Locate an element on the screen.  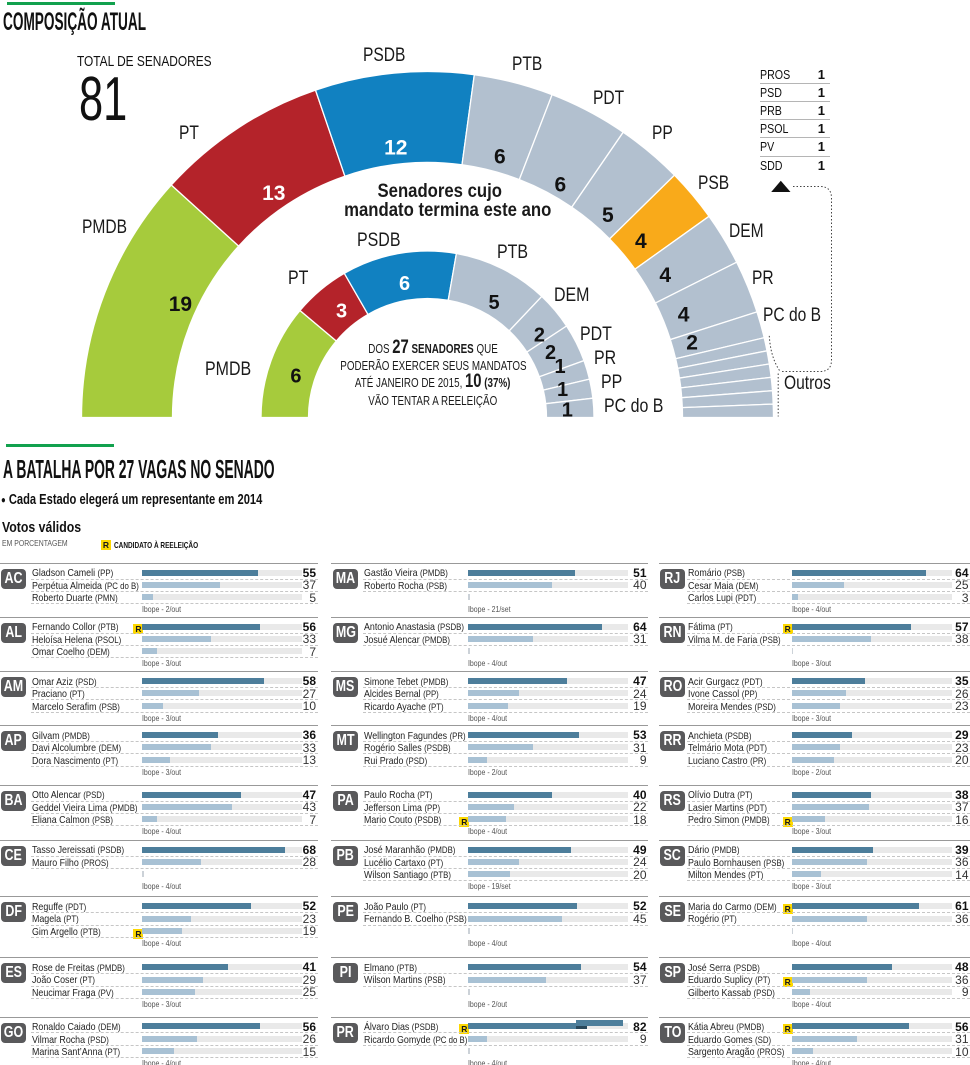
svg-text: 3 is located at coordinates (341, 311).